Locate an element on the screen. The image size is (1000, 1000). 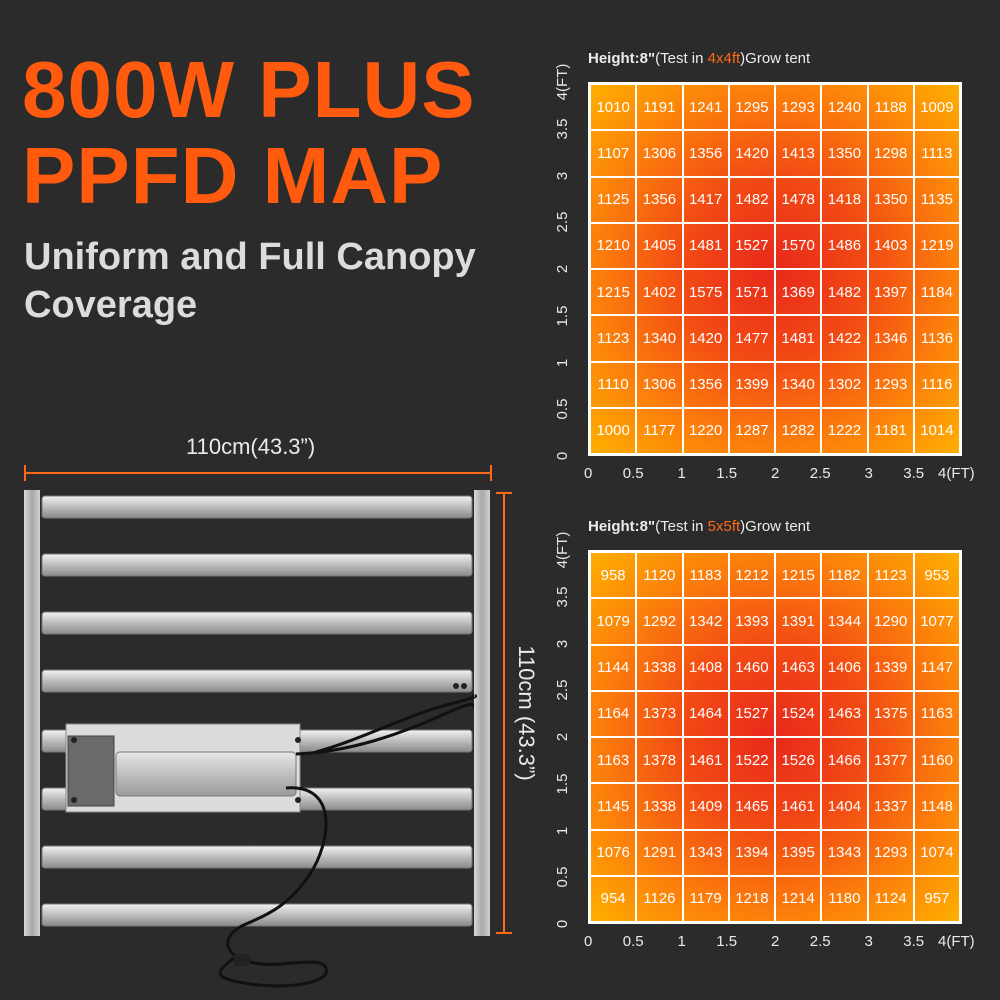
ppfd-cell: 1464 is located at coordinates (705, 713).